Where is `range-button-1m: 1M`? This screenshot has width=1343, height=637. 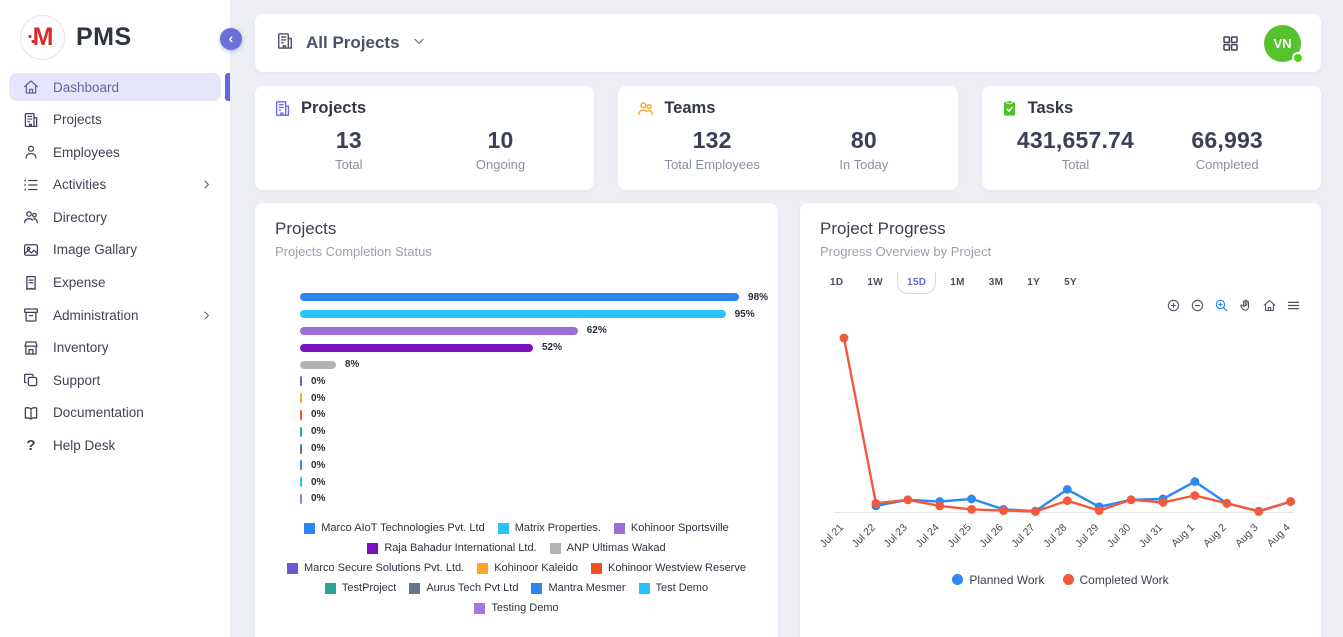
range-button-1m: 1M is located at coordinates (957, 282).